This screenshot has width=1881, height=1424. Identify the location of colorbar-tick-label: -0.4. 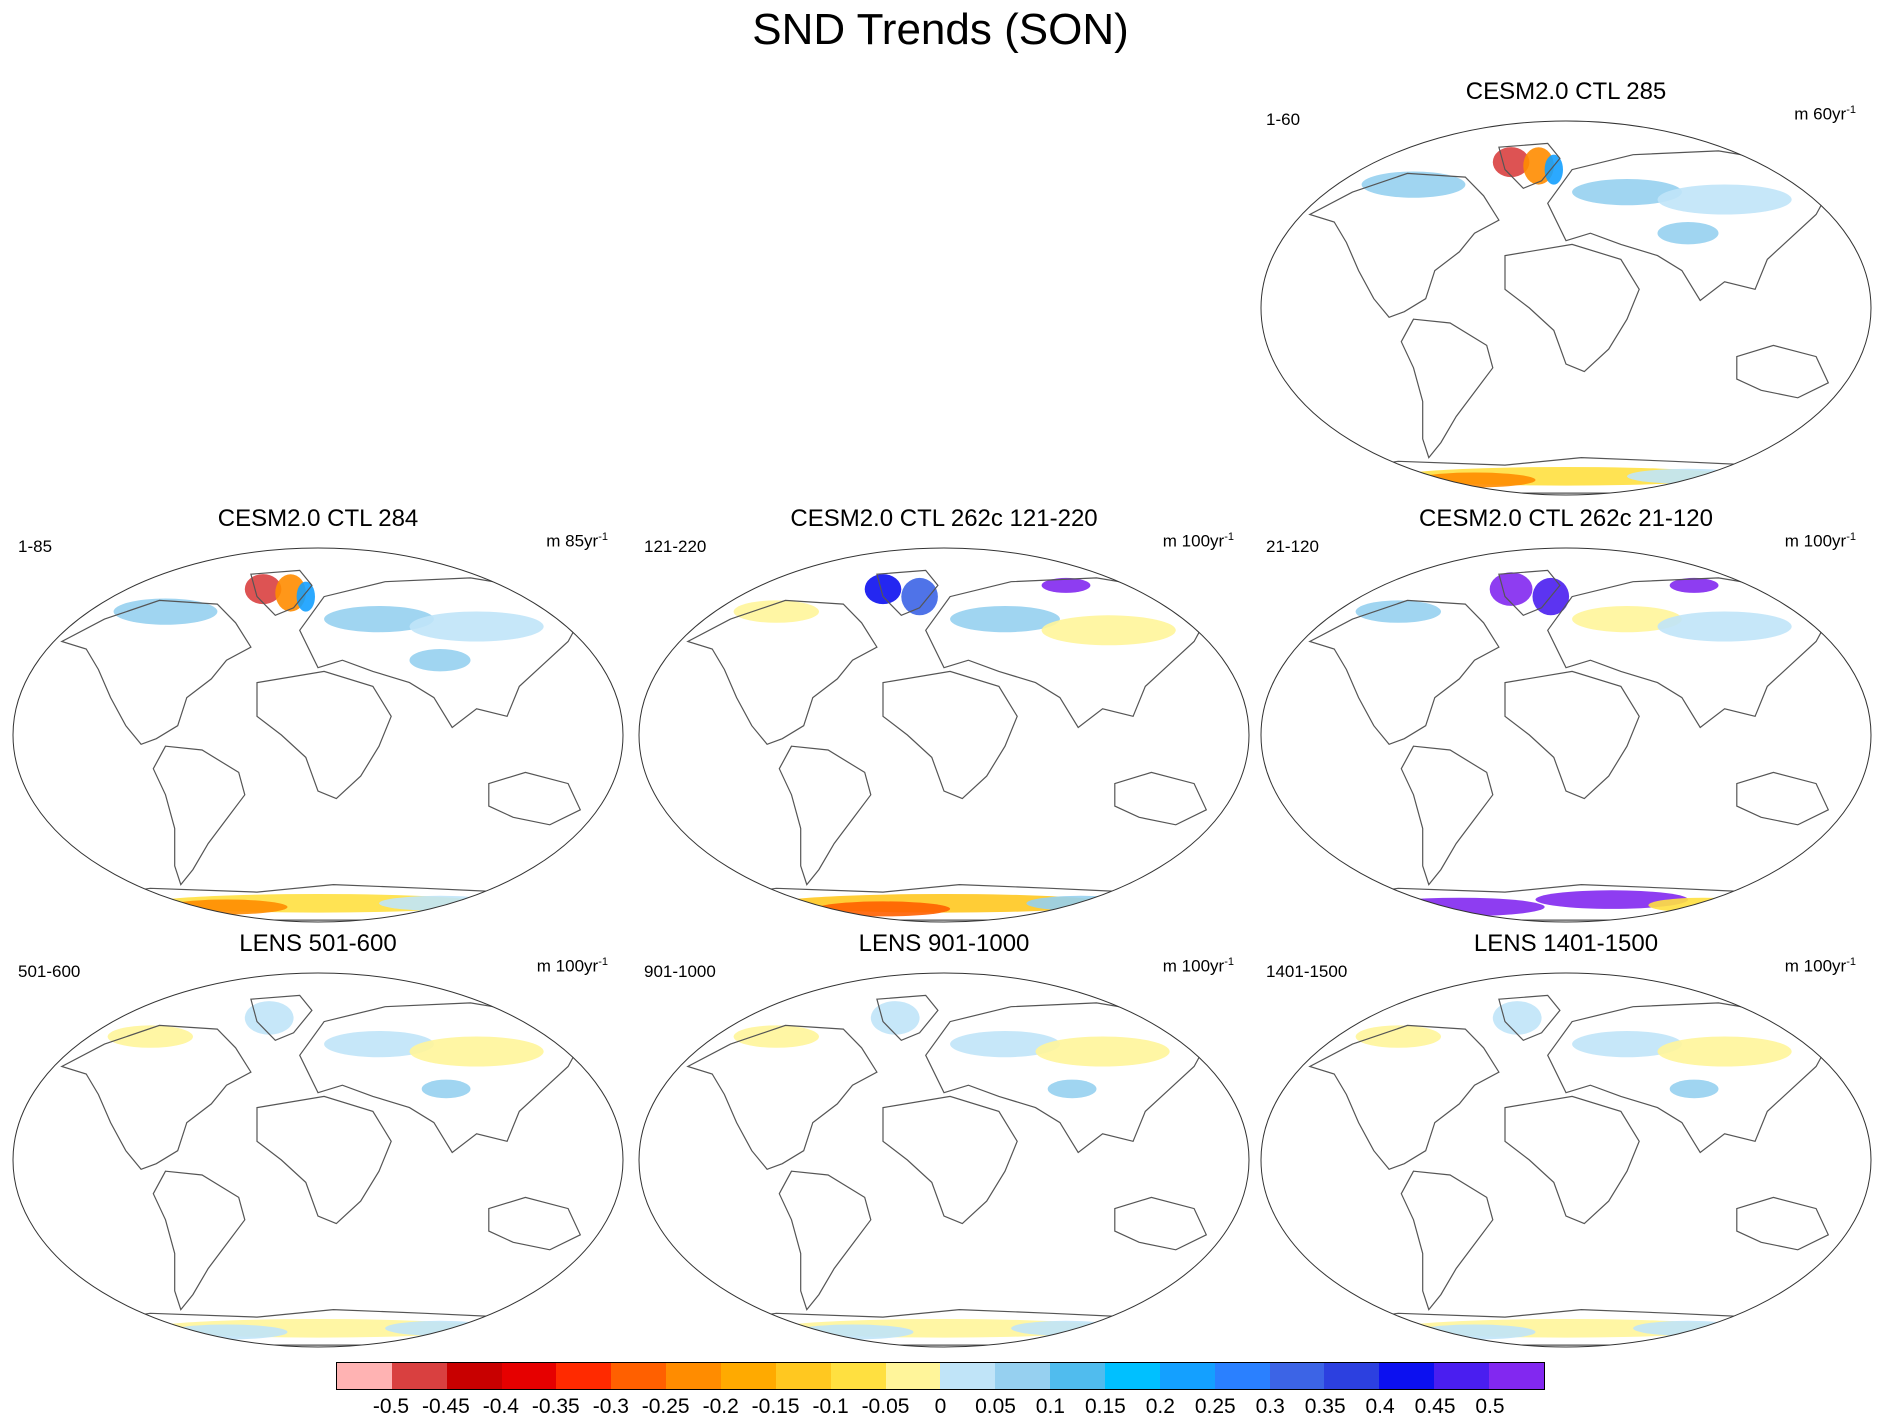
(500, 1406).